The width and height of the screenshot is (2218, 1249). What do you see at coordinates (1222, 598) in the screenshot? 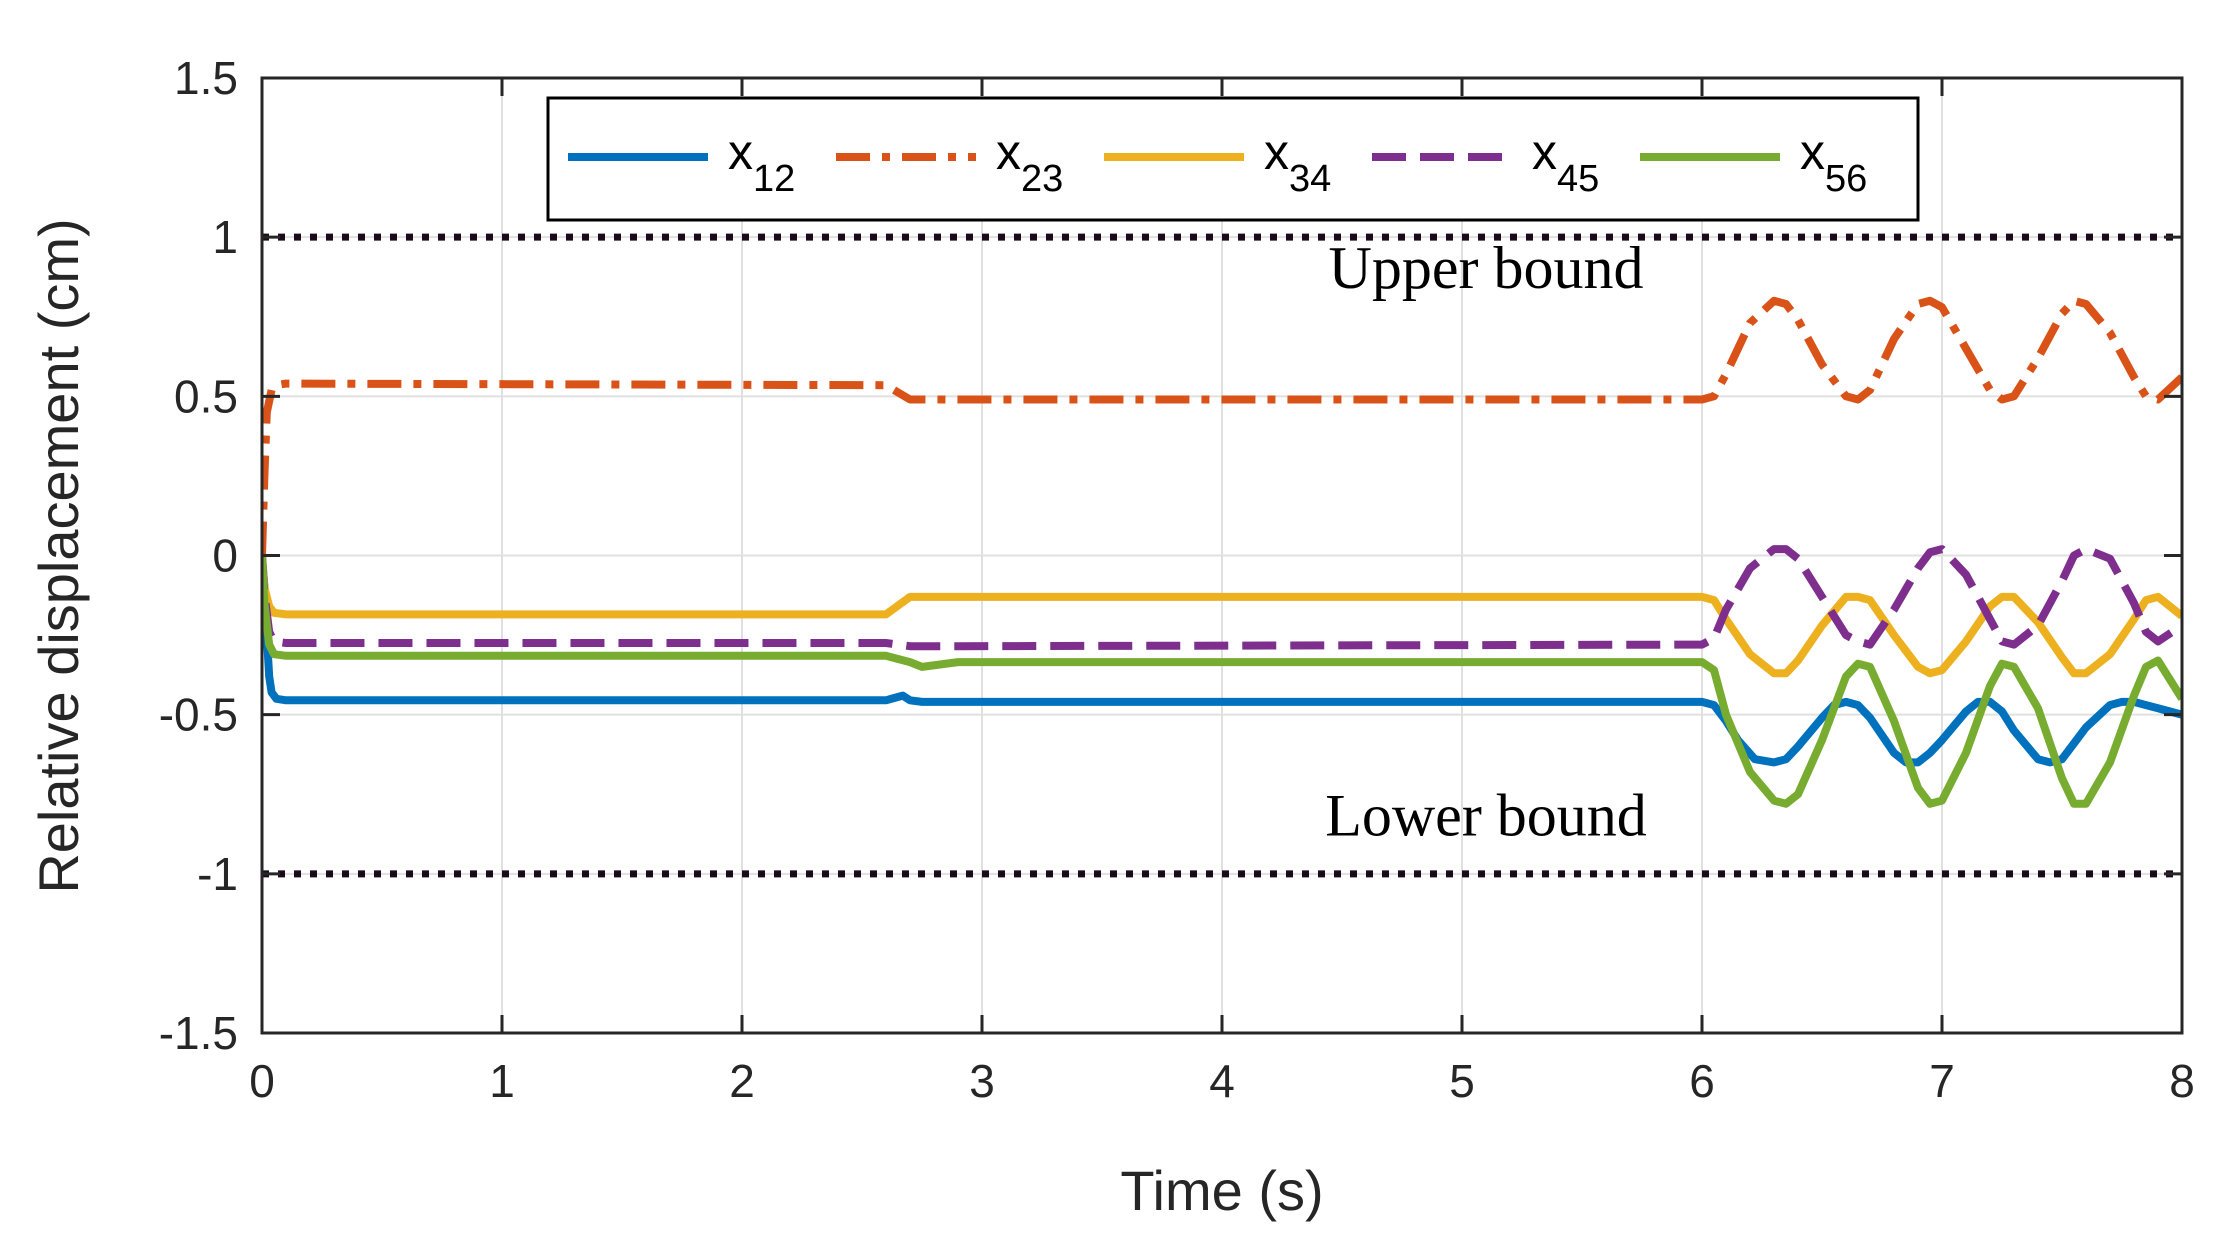
I see `series-line-x45` at bounding box center [1222, 598].